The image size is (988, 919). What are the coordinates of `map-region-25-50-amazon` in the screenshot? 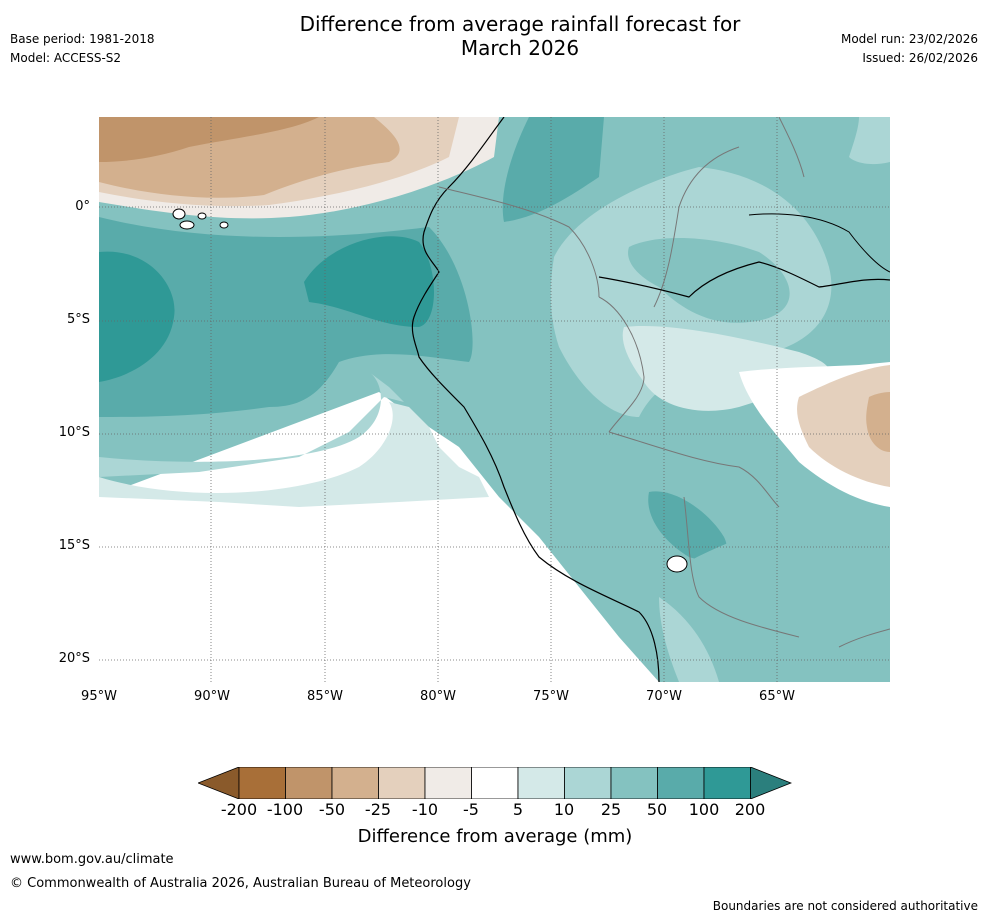 It's located at (709, 280).